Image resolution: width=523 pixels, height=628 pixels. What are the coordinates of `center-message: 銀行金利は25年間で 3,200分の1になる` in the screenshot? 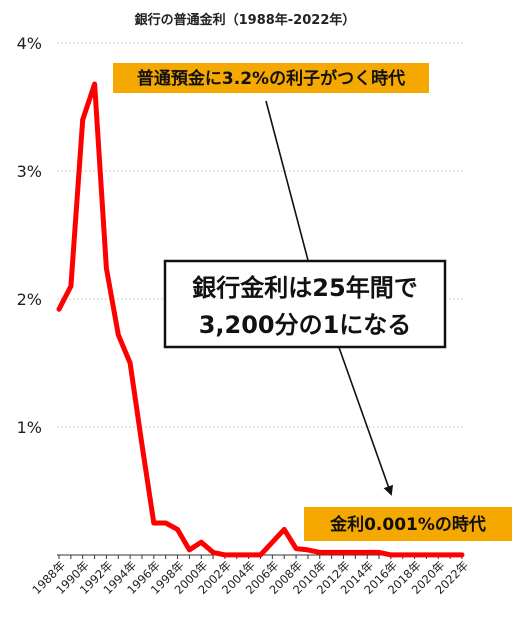 It's located at (305, 304).